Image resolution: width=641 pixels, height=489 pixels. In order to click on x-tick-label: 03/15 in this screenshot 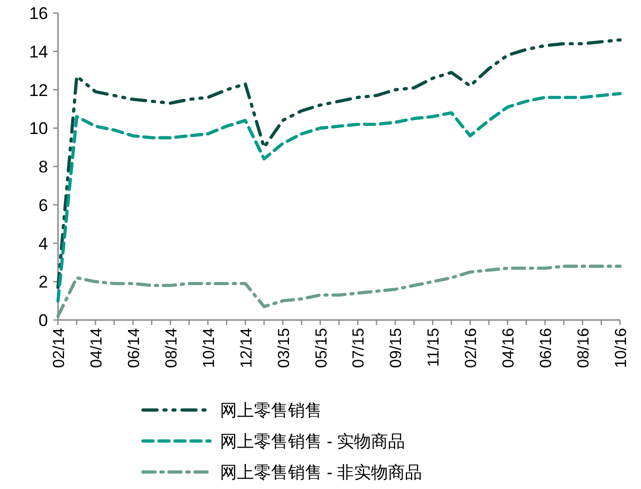, I will do `click(284, 348)`.